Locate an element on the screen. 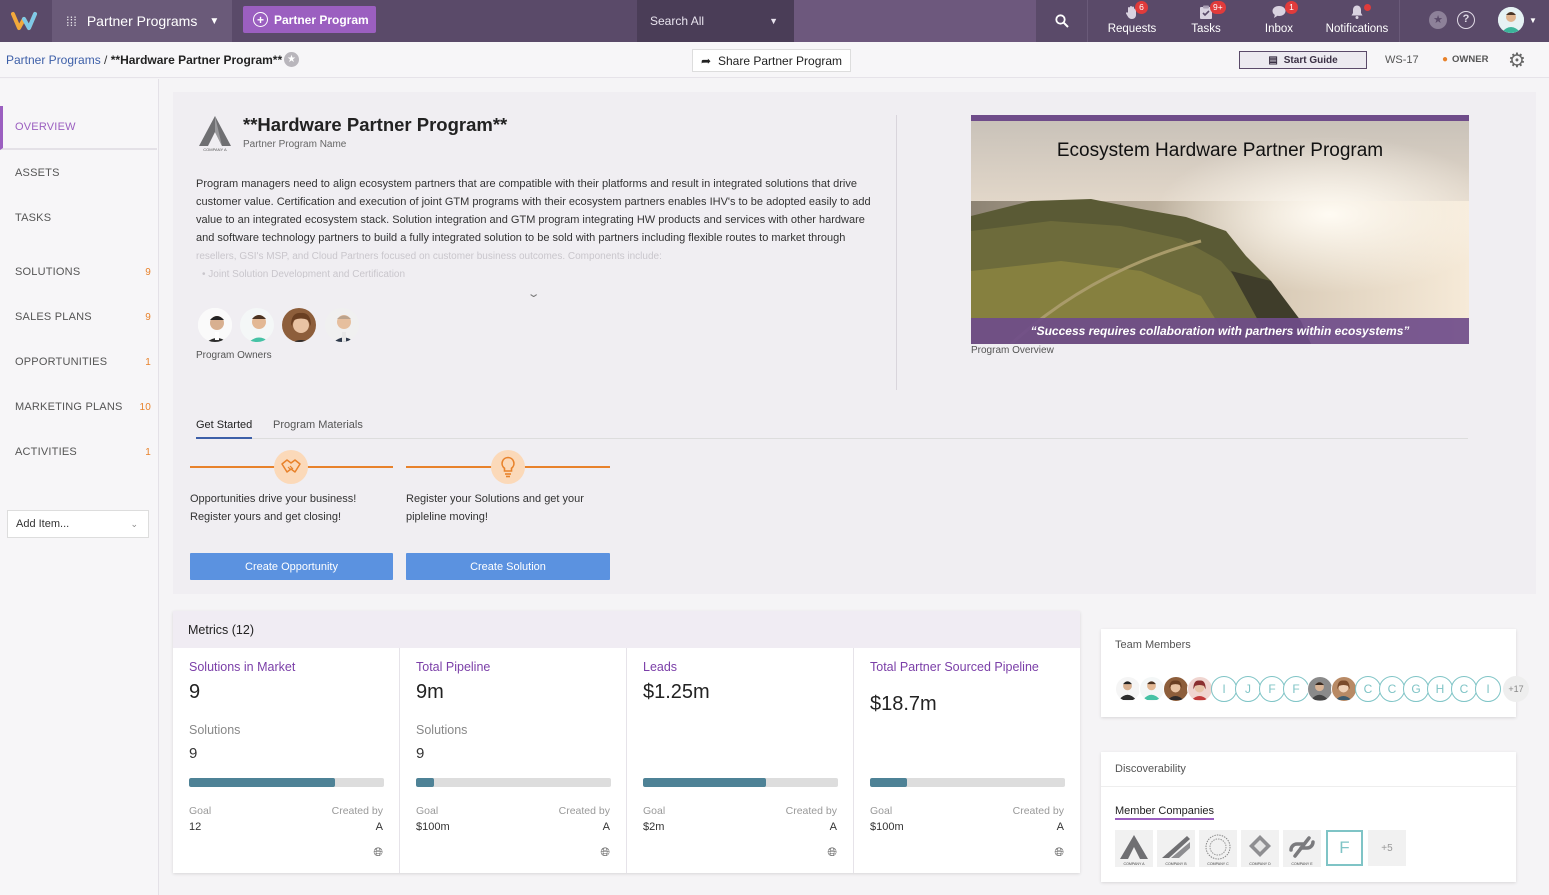 The image size is (1549, 895). step-text-line: pipleline moving! is located at coordinates (447, 517).